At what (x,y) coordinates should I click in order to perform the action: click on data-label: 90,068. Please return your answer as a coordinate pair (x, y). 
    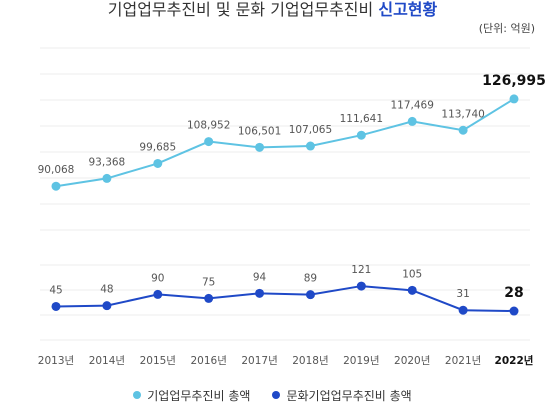
    Looking at the image, I should click on (56, 170).